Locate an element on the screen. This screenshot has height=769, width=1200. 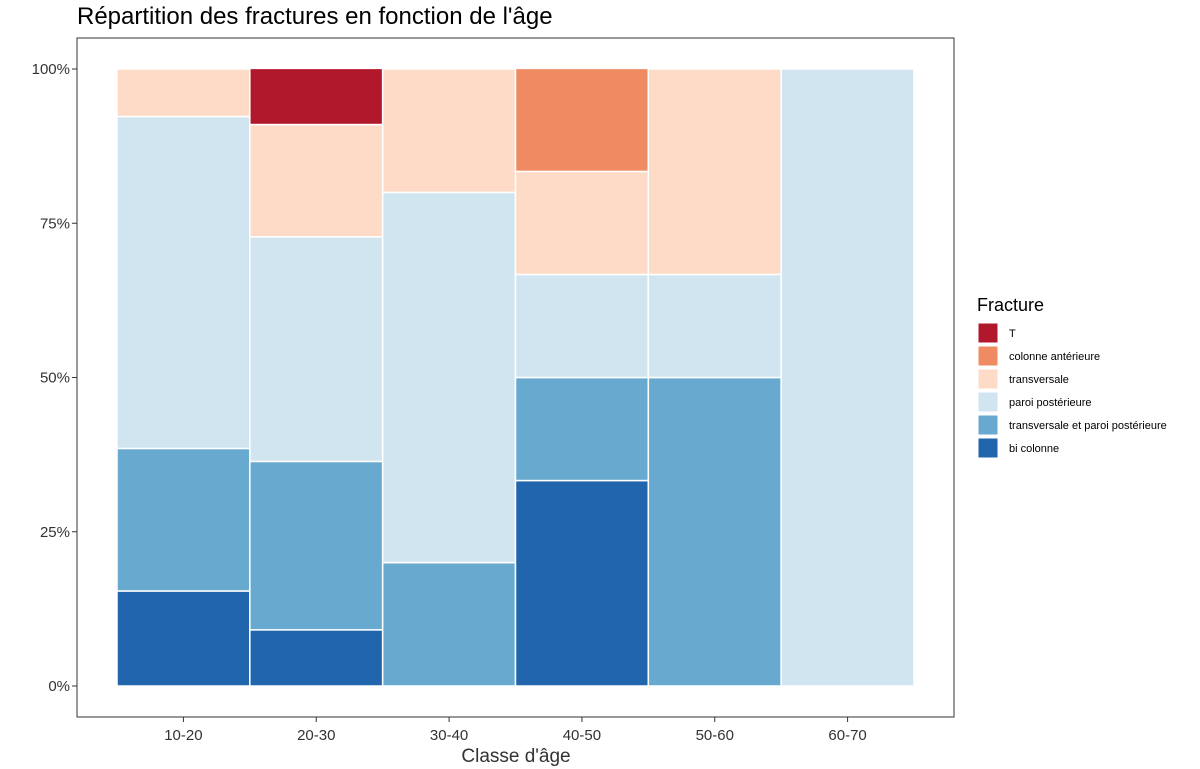
y-tick-label: 50% is located at coordinates (55, 378).